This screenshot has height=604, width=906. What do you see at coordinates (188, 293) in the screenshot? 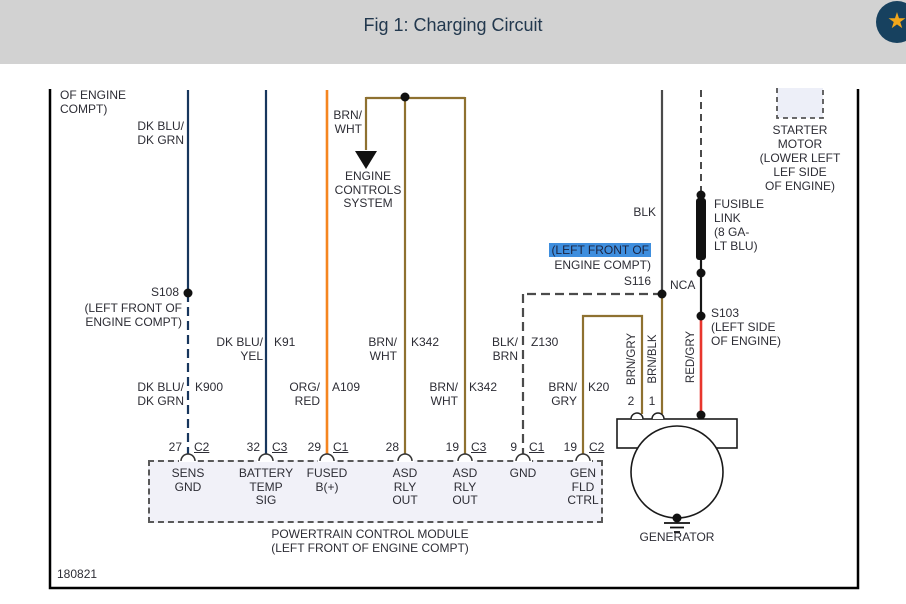
I see `splice-dot-s108` at bounding box center [188, 293].